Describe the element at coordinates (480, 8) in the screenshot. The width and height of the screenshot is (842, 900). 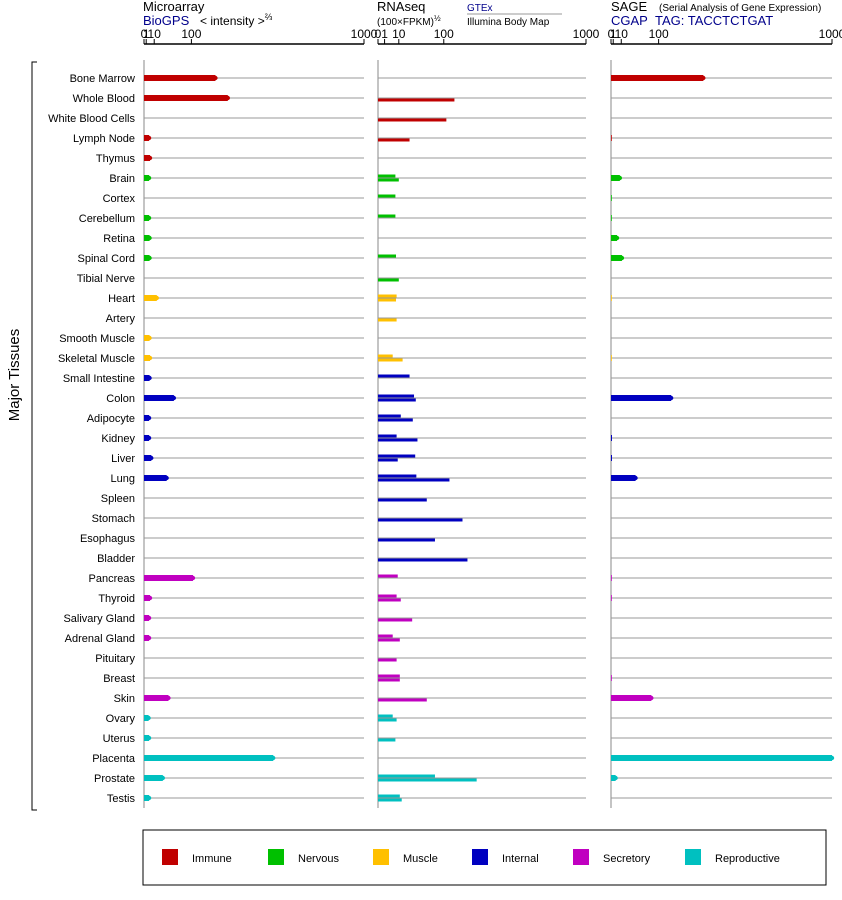
I see `rnaseq-source-gtex: GTEx` at that location.